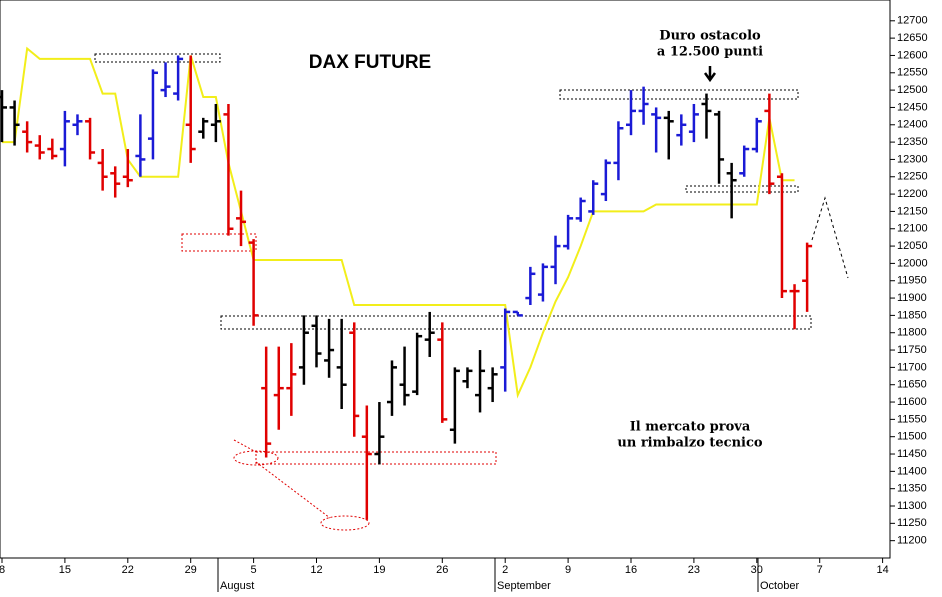 The height and width of the screenshot is (597, 942). Describe the element at coordinates (912, 298) in the screenshot. I see `y-tick-label: 11900` at that location.